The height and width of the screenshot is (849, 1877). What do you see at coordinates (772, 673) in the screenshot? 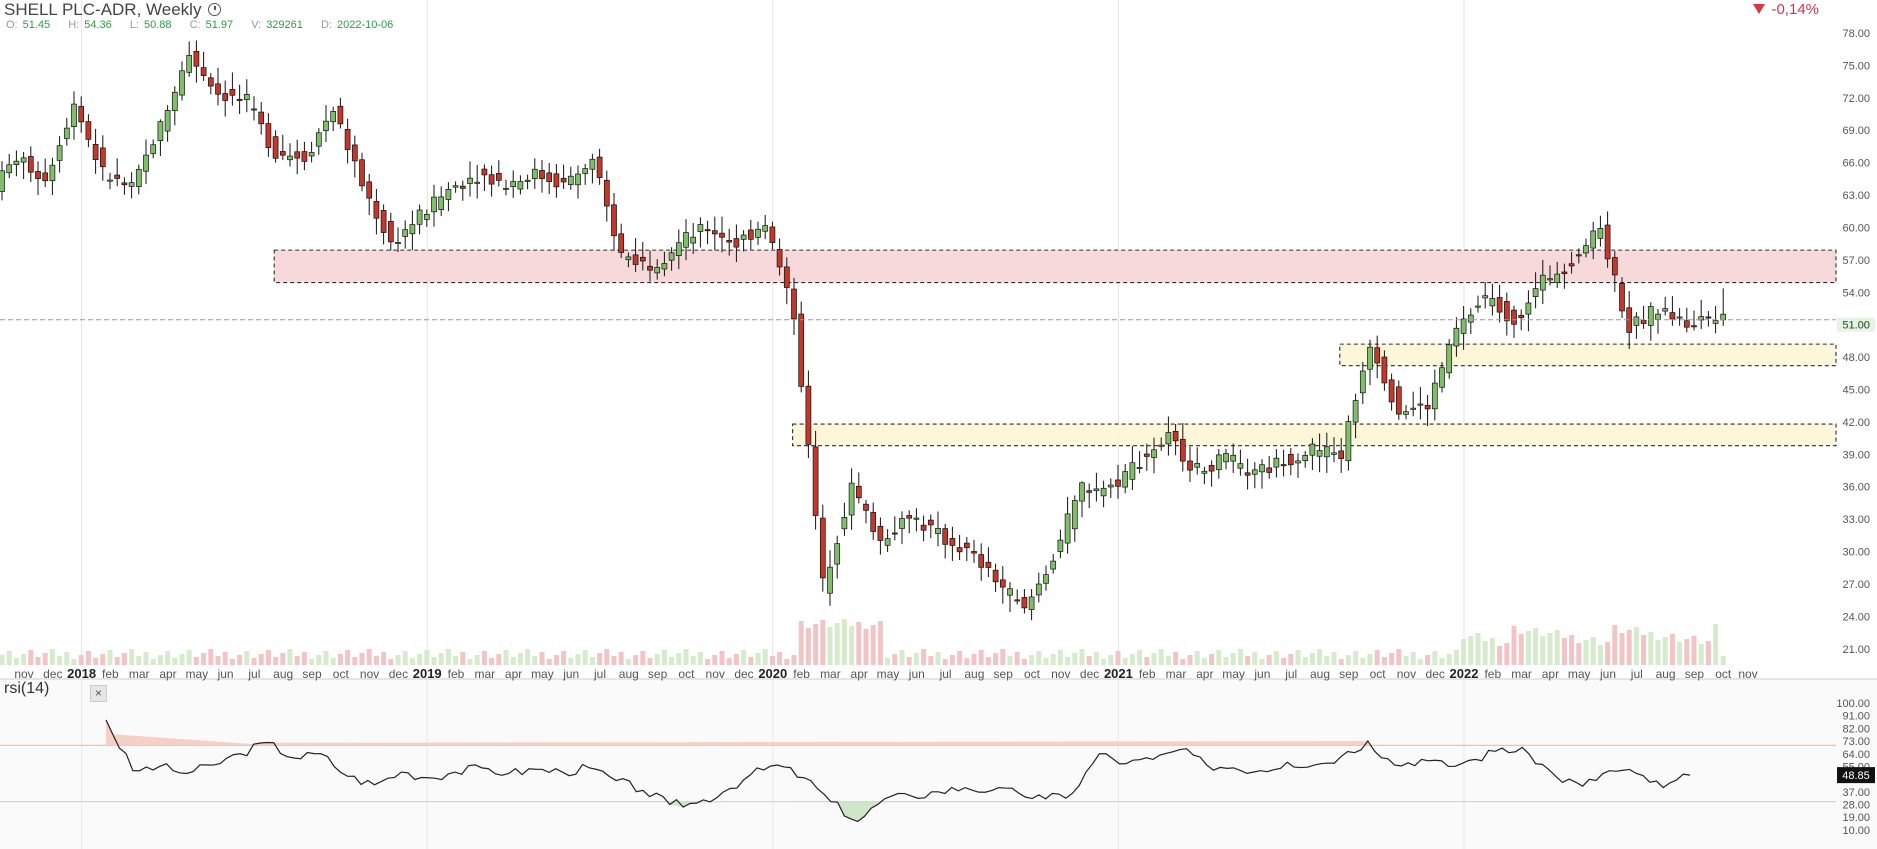
I see `x-tick-label: 2020` at bounding box center [772, 673].